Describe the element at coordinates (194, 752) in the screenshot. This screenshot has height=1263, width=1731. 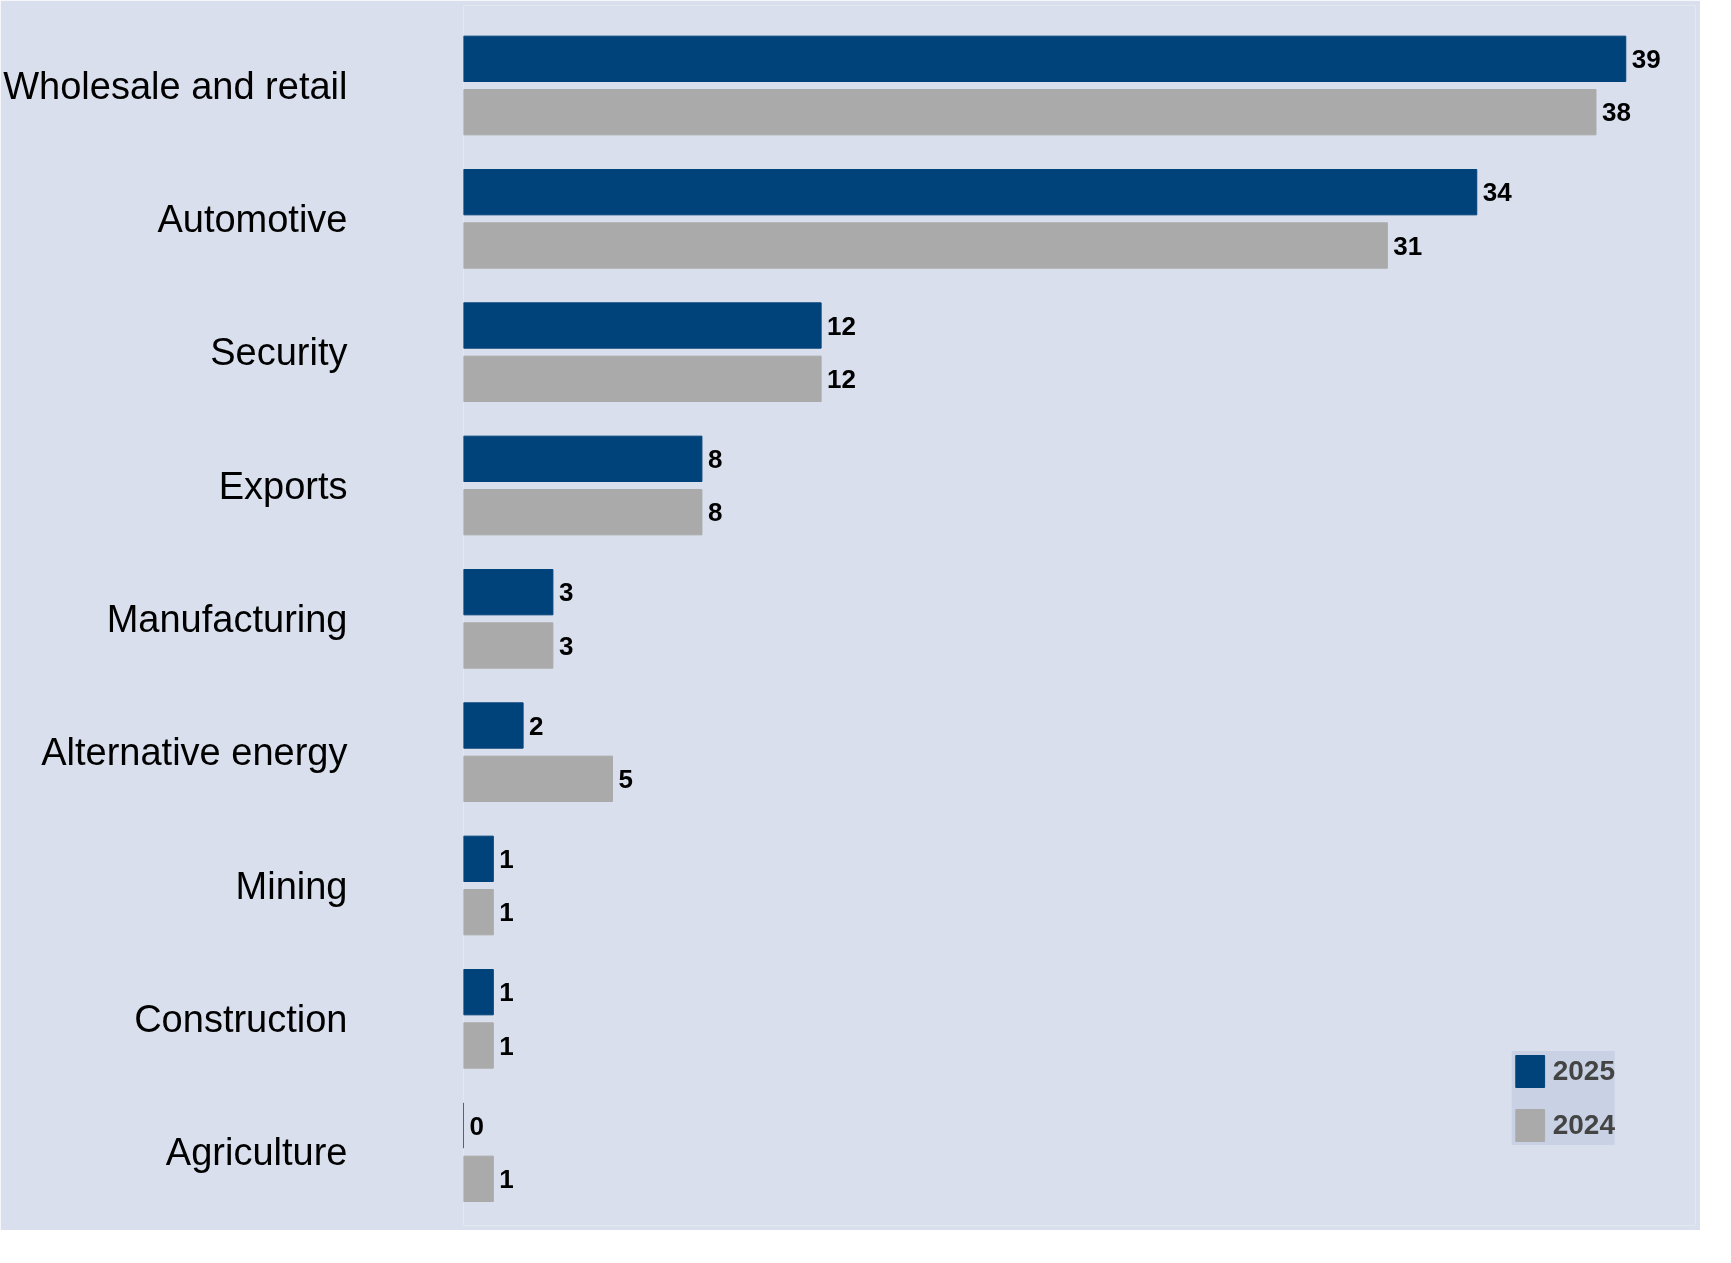
I see `y-tick-label: Alternative energy` at that location.